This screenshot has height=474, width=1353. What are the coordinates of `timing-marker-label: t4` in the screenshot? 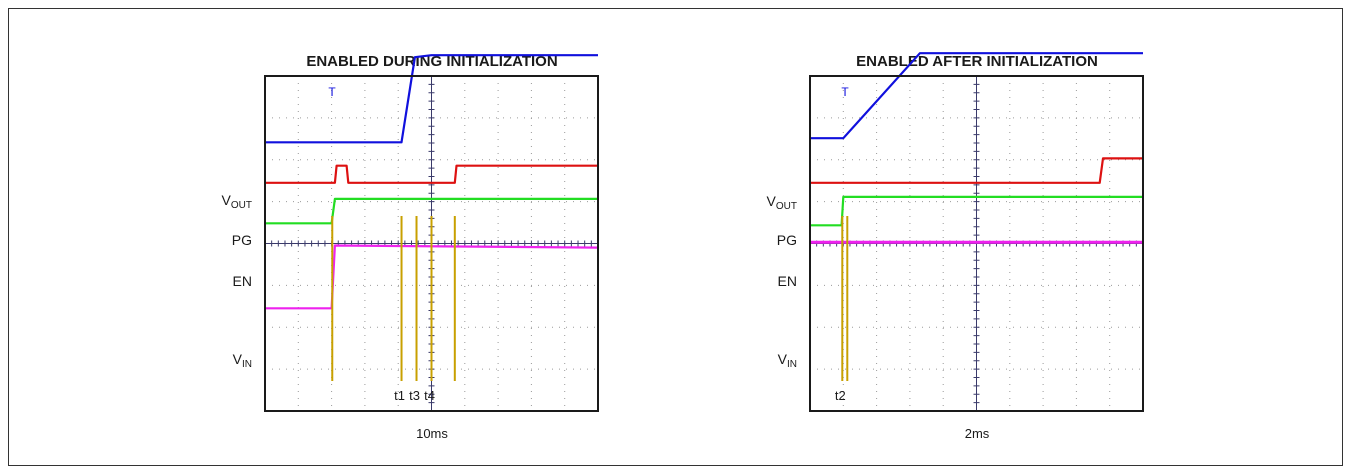 It's located at (429, 395).